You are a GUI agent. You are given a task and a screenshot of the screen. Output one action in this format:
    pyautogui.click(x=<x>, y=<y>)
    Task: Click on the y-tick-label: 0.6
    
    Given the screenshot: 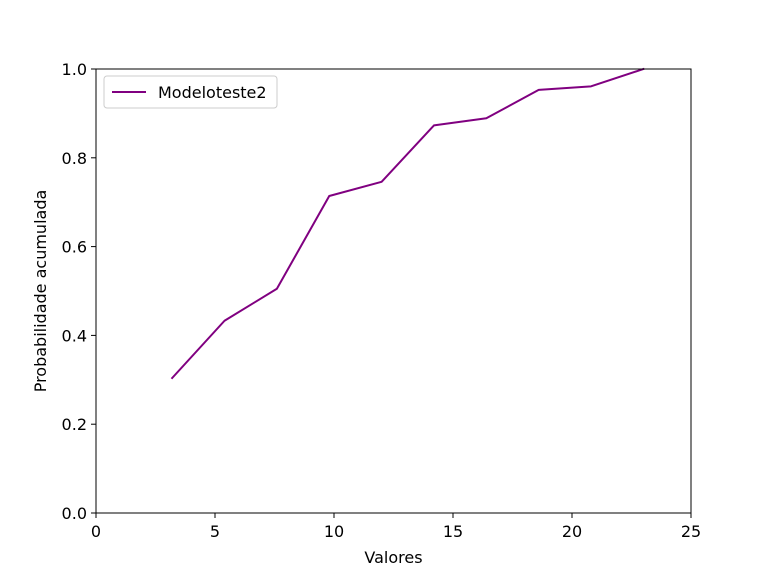 What is the action you would take?
    pyautogui.click(x=74, y=247)
    